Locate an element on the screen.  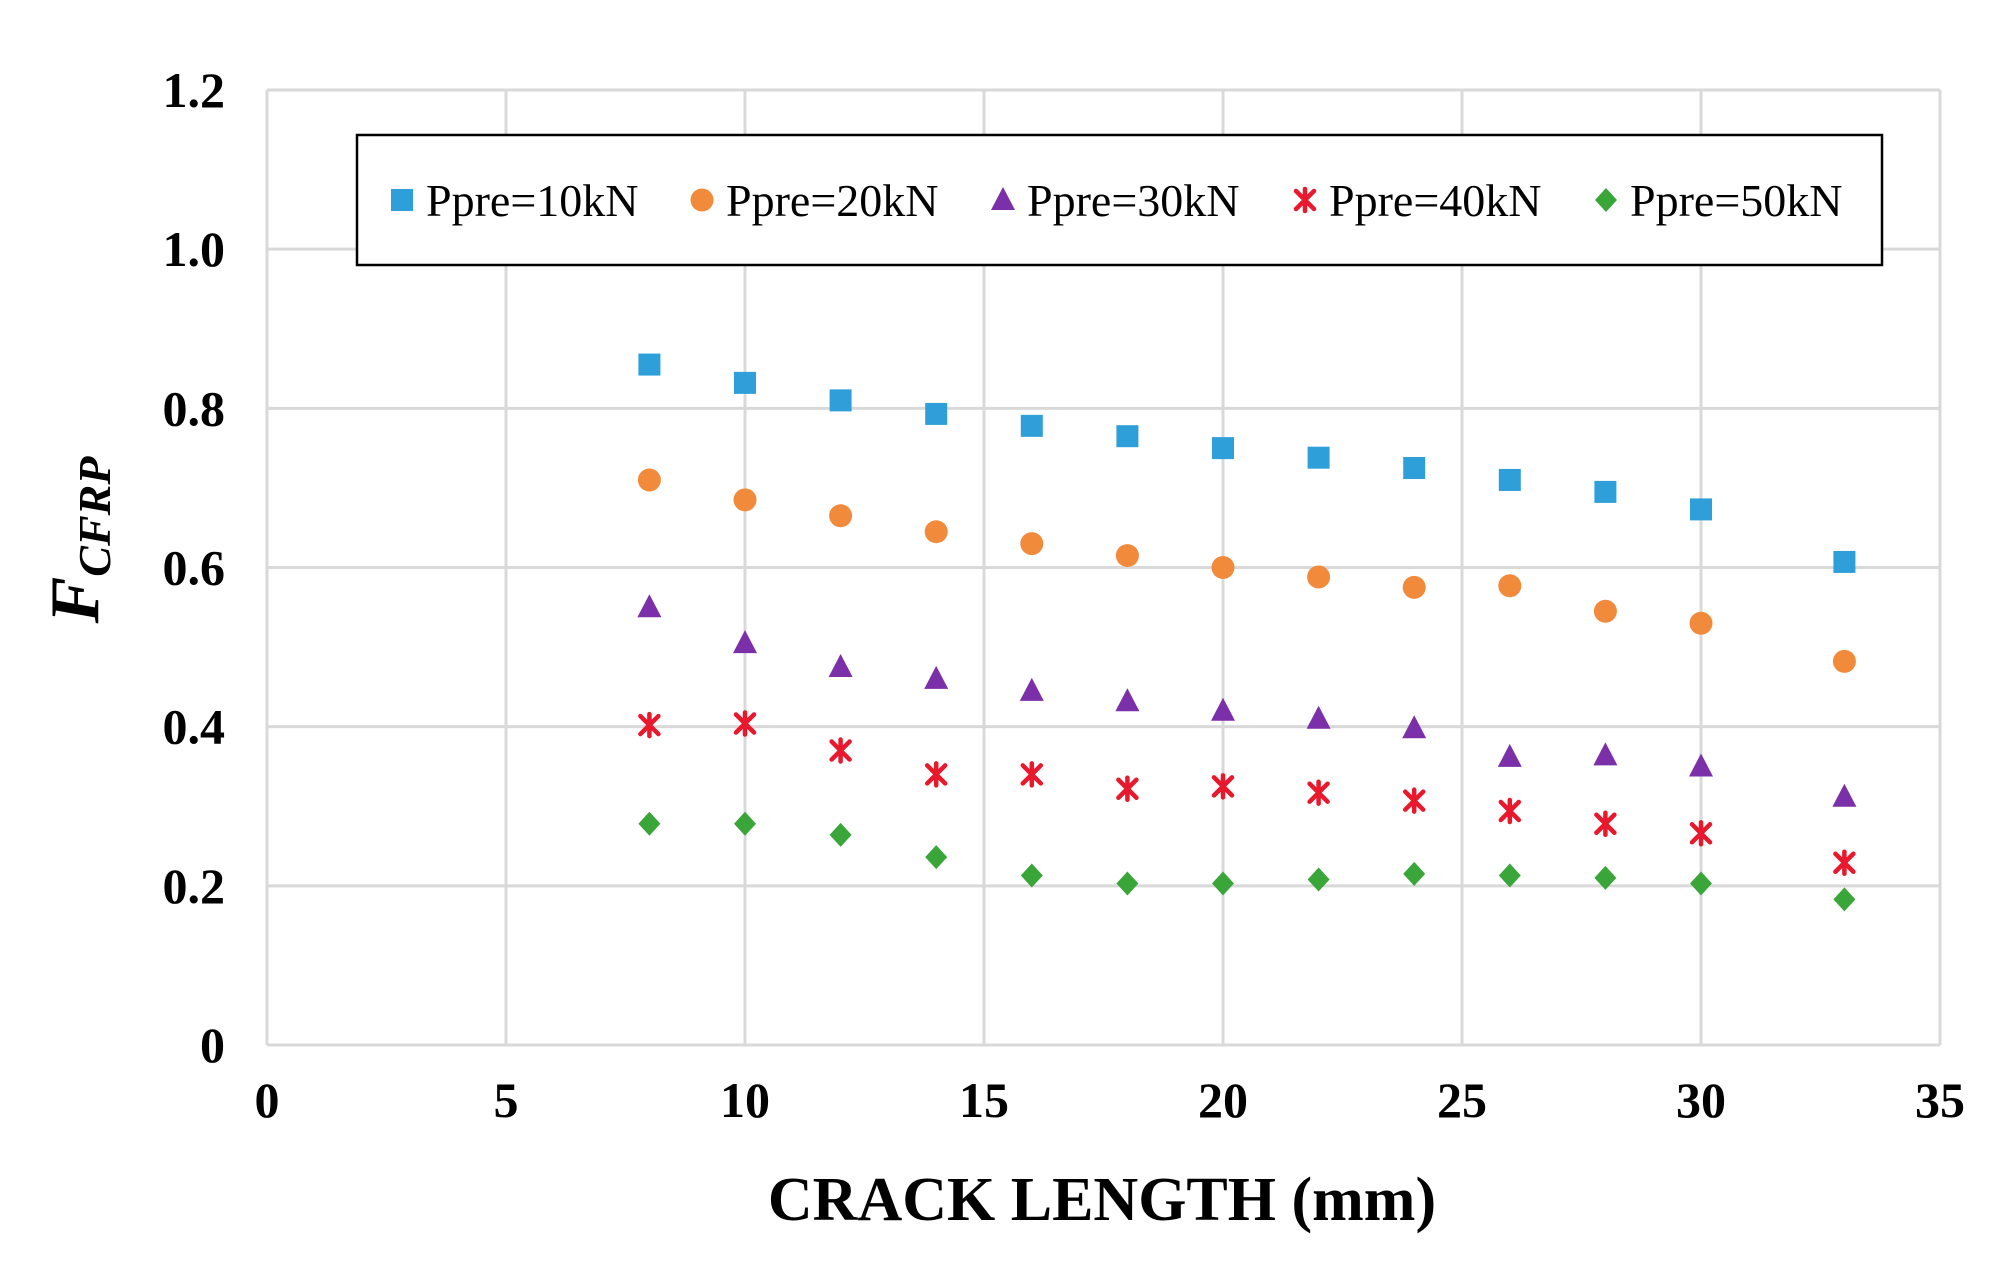
legend-label: Ppre=30kN is located at coordinates (1133, 200).